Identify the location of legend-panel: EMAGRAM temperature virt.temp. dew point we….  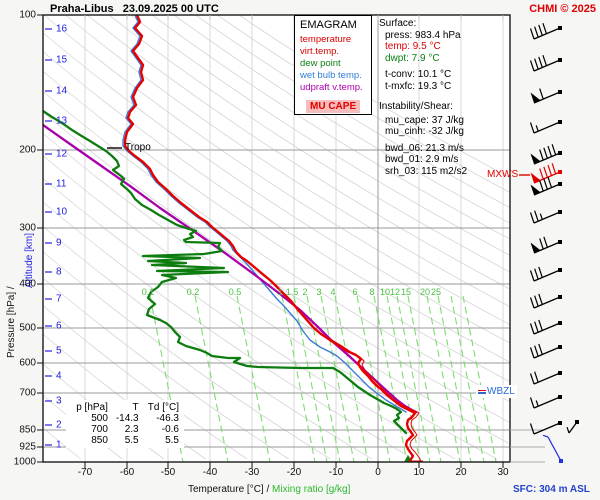
(333, 65).